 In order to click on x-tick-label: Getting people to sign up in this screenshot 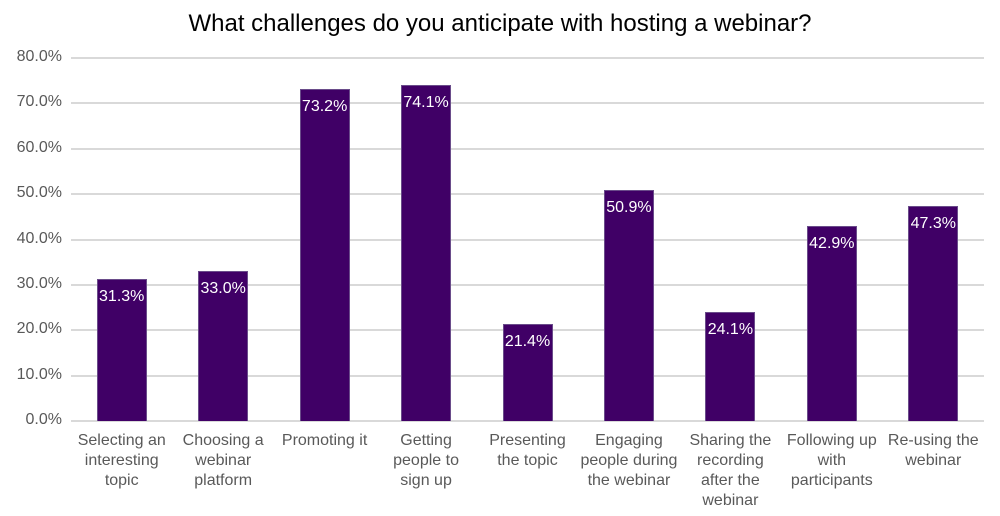, I will do `click(426, 460)`.